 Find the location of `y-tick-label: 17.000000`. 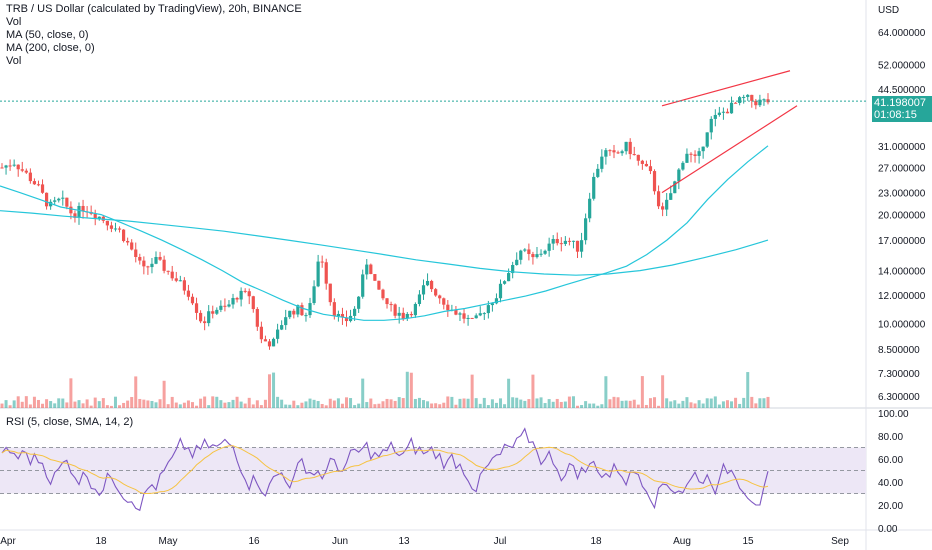

y-tick-label: 17.000000 is located at coordinates (902, 241).